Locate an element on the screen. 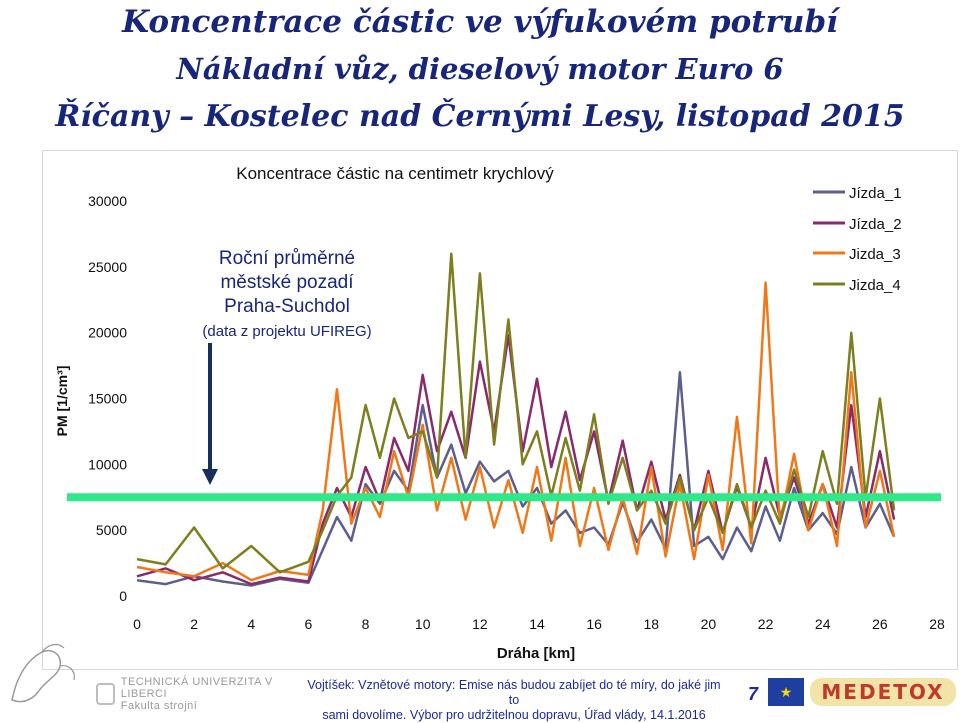  annotation-line-1: Roční průměrné is located at coordinates (287, 258).